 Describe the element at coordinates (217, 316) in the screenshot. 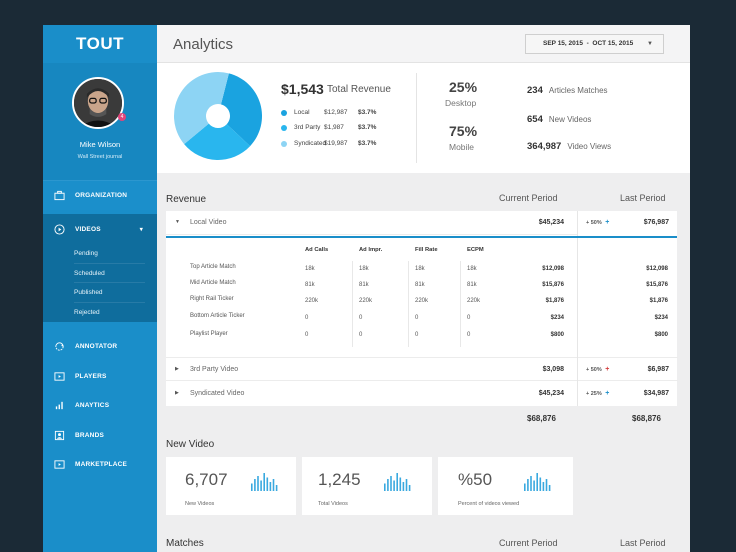

I see `detail-row-label: Bottom Article Ticker` at that location.